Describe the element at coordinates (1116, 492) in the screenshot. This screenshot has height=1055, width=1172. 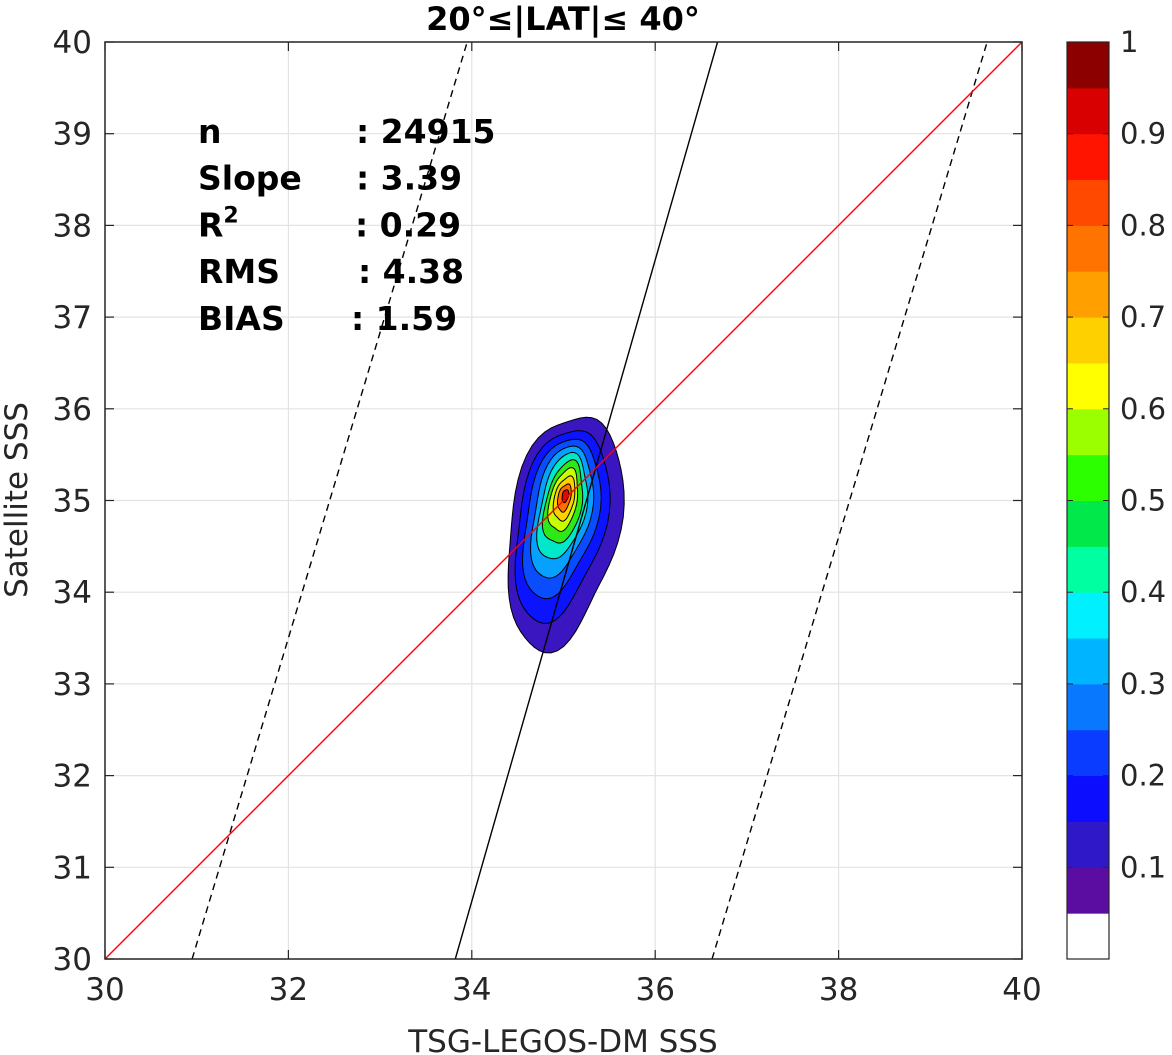
I see `colorbar: 0.1 0.2 0.3 0.4 0.5 0.6 0.7 0.8 0.9 1` at that location.